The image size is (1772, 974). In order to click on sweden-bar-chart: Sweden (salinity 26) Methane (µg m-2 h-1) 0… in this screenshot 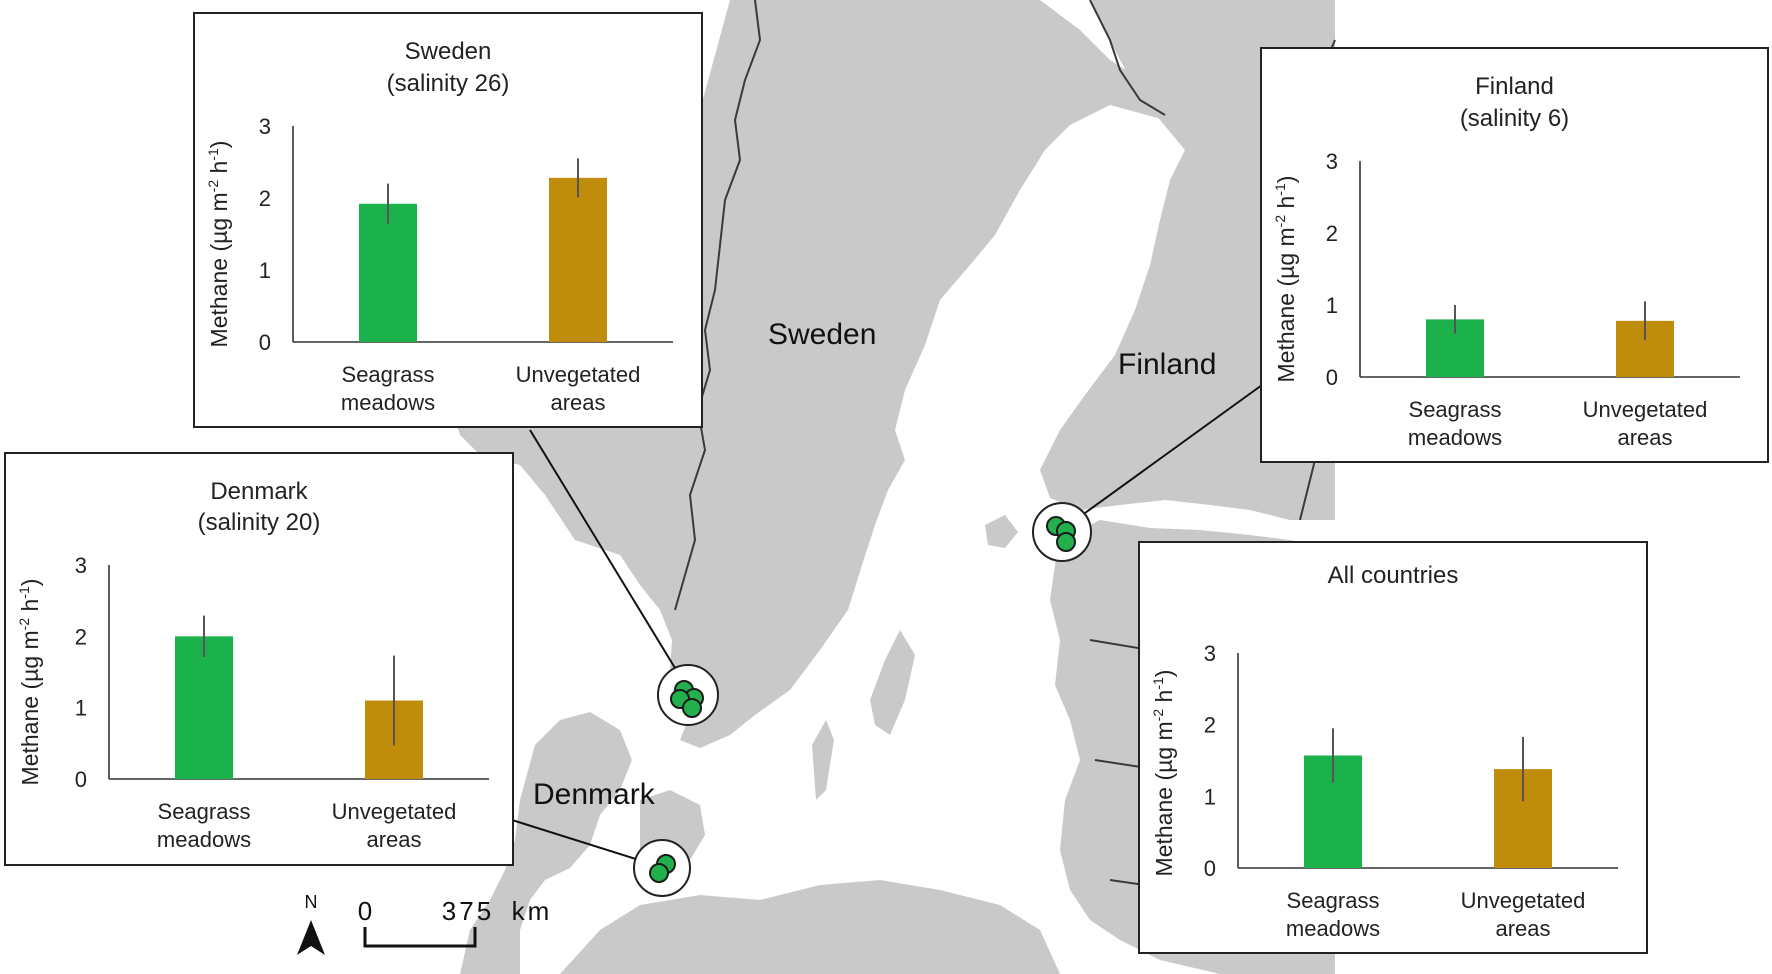, I will do `click(439, 226)`.